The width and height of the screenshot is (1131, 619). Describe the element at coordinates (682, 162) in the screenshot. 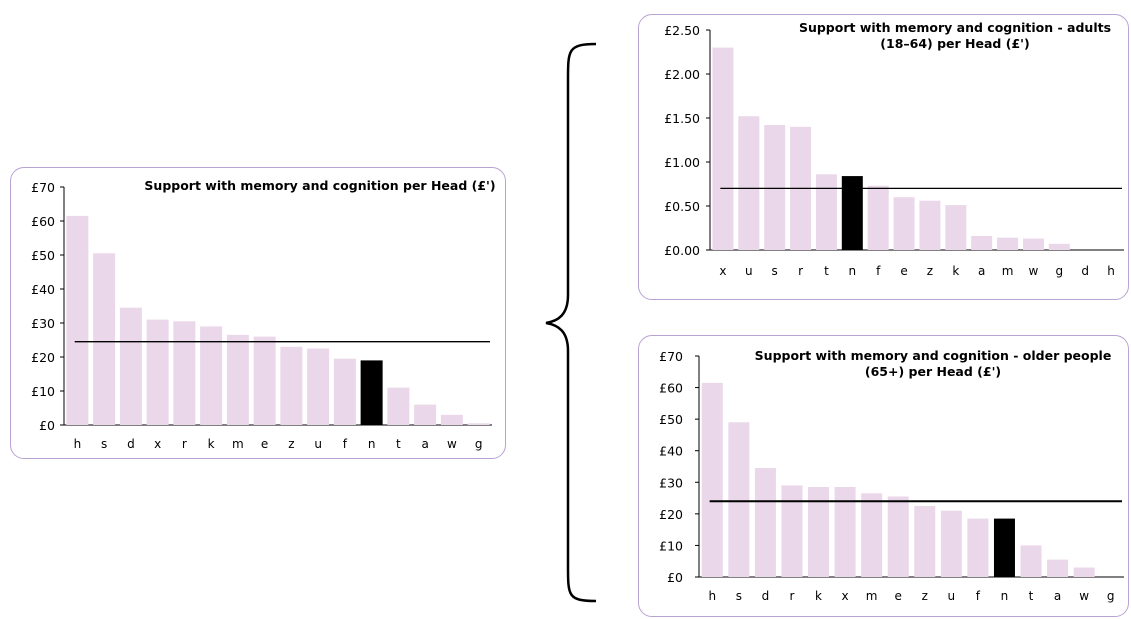

I see `y-tick-label: £1.00` at that location.